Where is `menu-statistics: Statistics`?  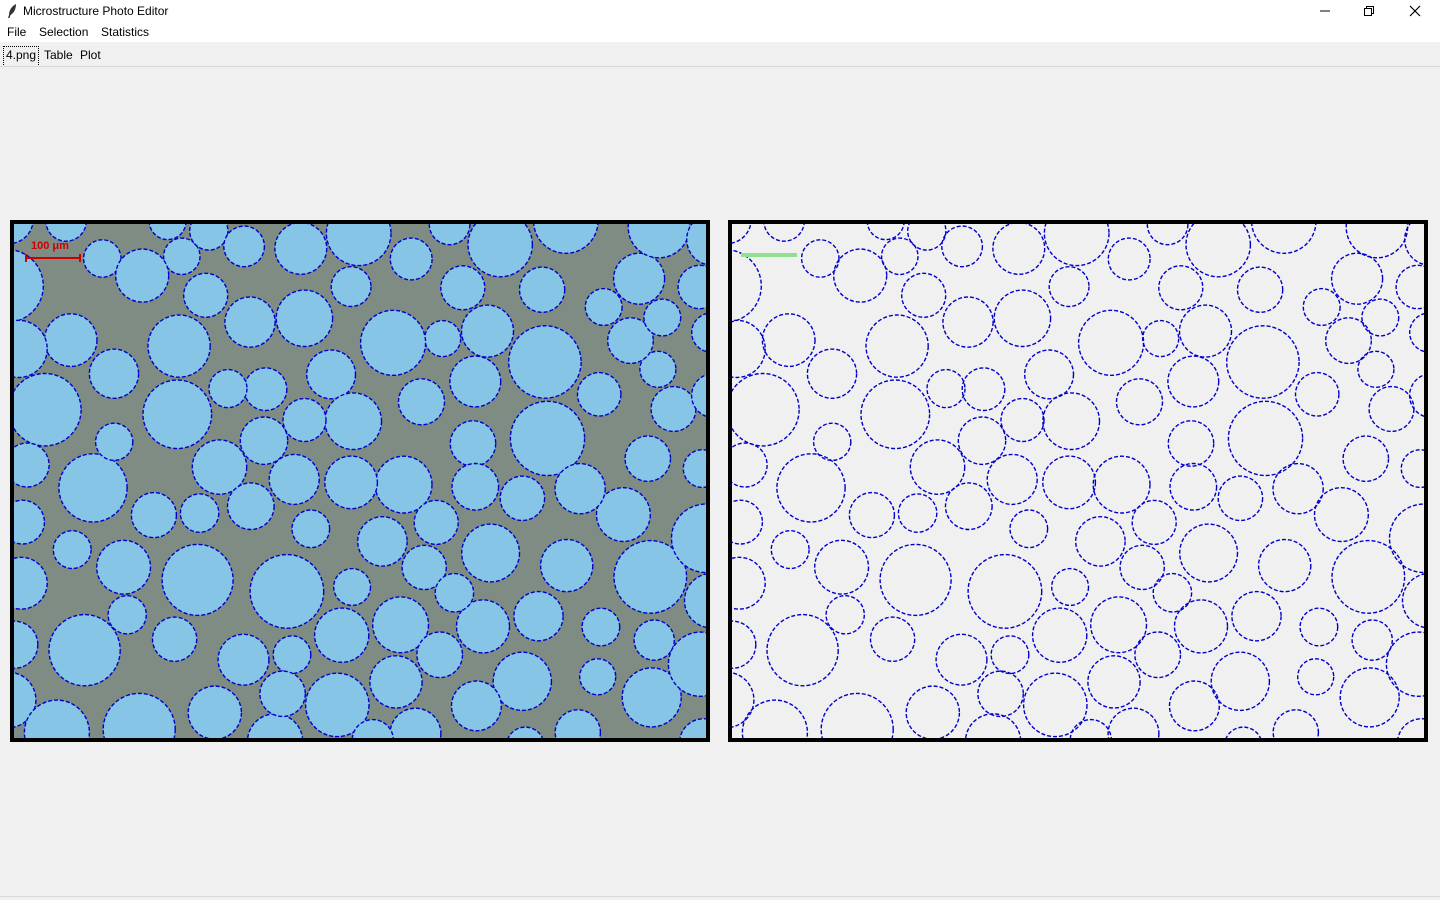
menu-statistics: Statistics is located at coordinates (125, 32).